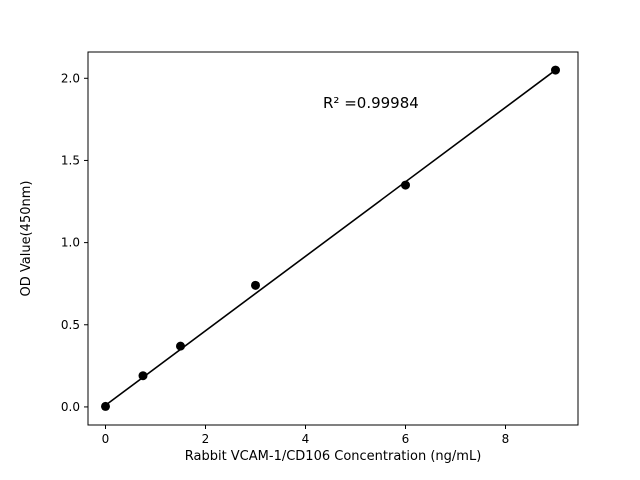  What do you see at coordinates (206, 439) in the screenshot?
I see `x-tick-label: 2` at bounding box center [206, 439].